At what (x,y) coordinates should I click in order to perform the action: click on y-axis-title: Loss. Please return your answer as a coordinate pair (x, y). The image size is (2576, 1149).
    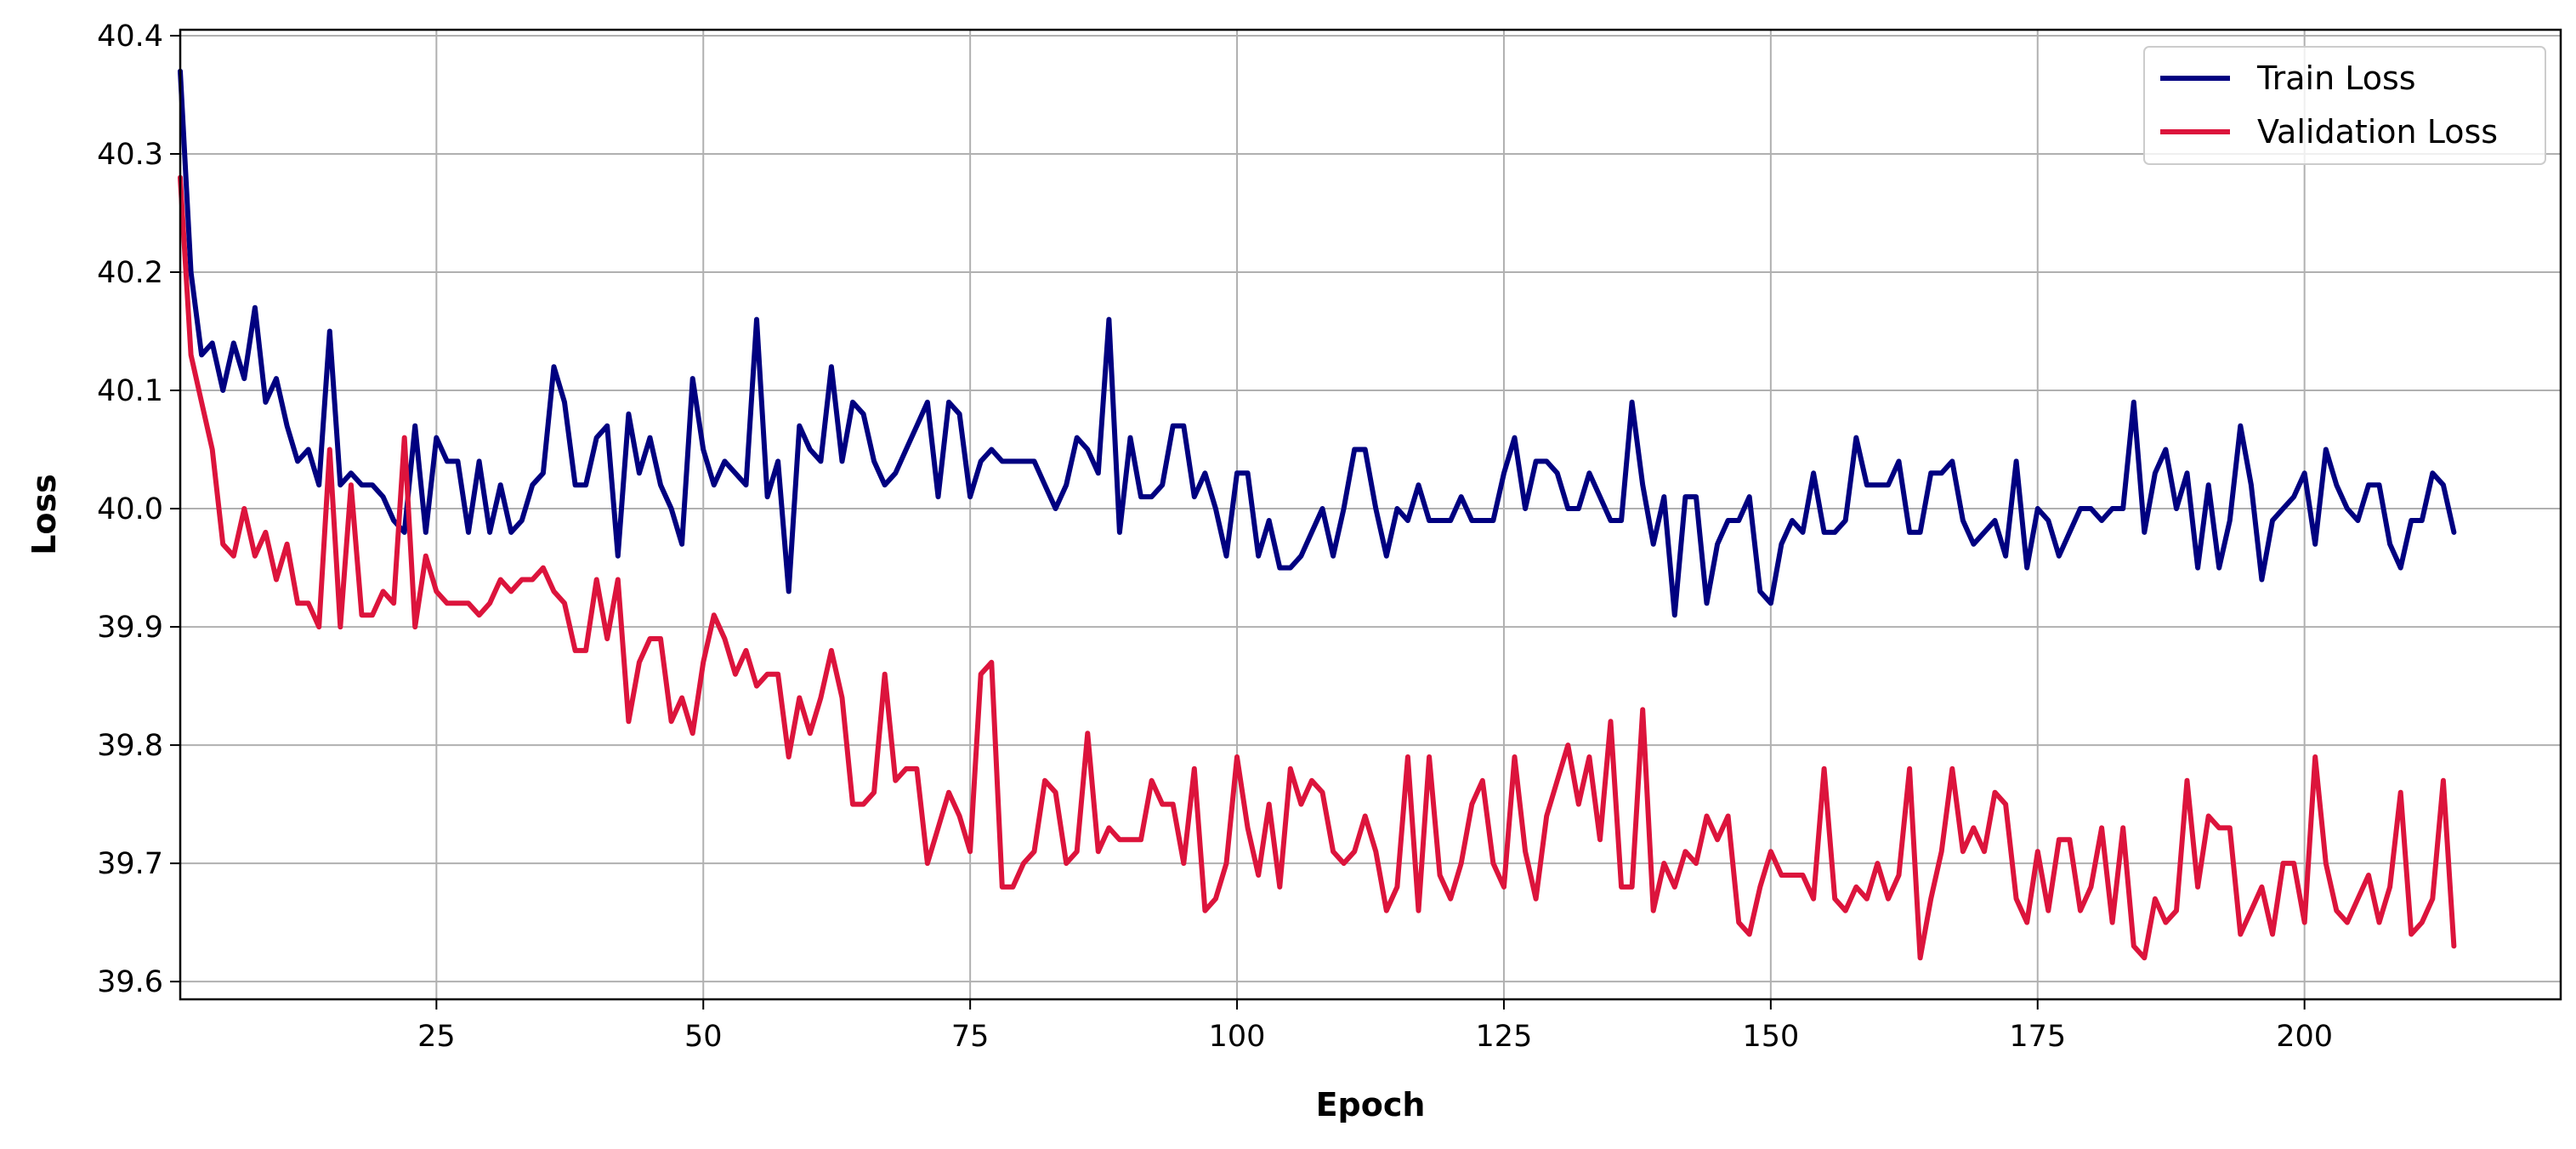
    Looking at the image, I should click on (45, 514).